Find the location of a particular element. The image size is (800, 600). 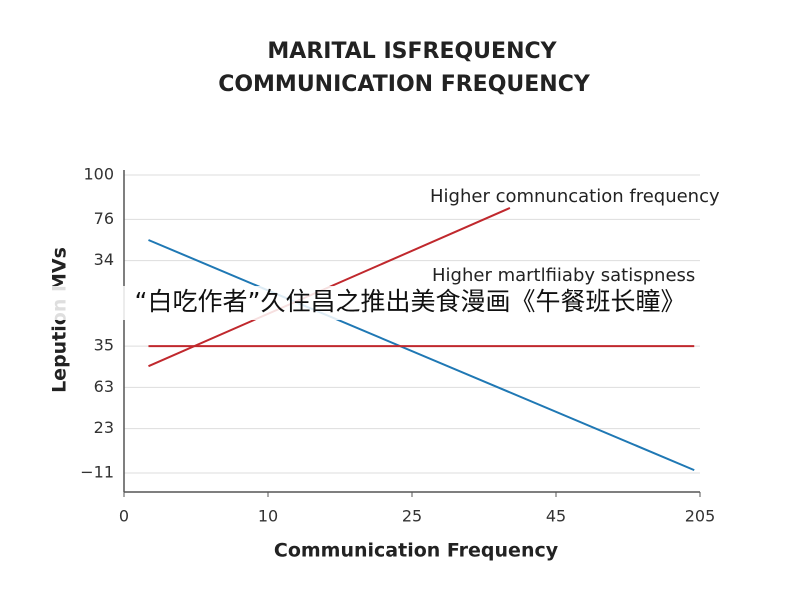

x-axis-label: Communication Frequency is located at coordinates (416, 551).